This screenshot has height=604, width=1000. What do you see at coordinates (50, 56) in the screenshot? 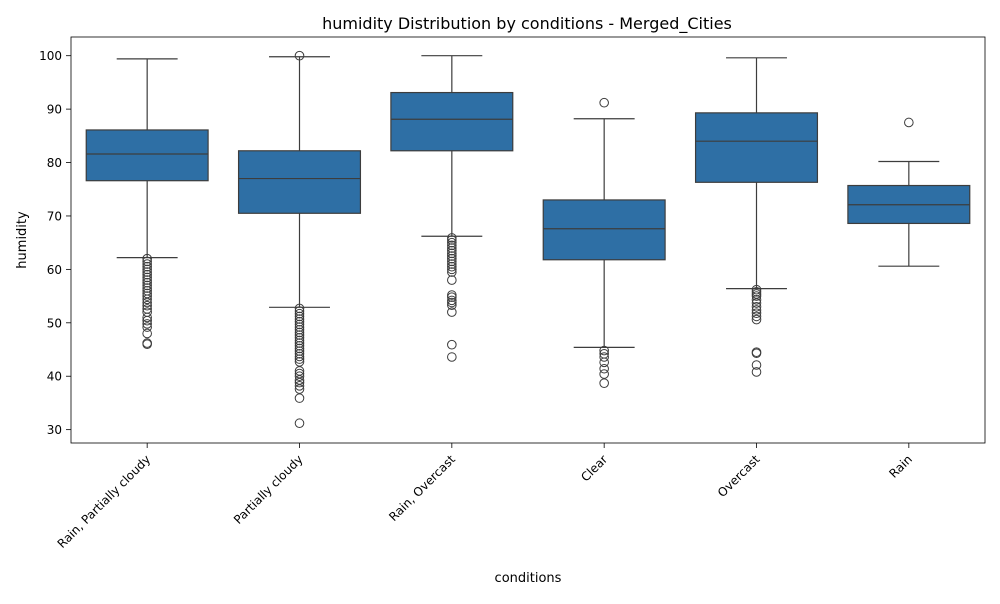
I see `y-tick-label: 100` at bounding box center [50, 56].